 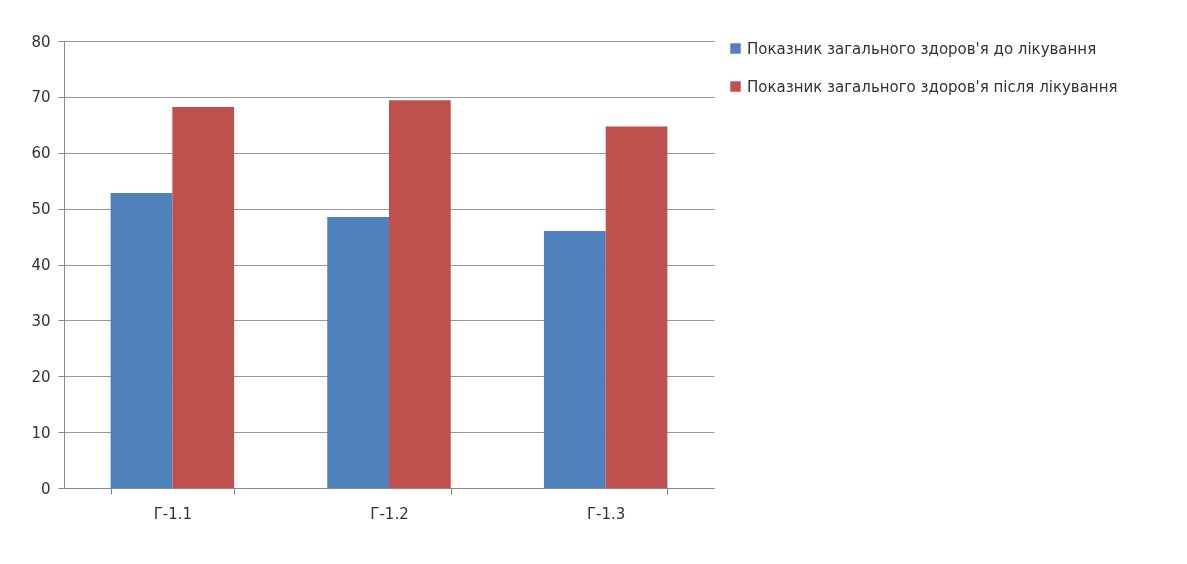 What do you see at coordinates (41, 41) in the screenshot?
I see `y-tick-label: 80` at bounding box center [41, 41].